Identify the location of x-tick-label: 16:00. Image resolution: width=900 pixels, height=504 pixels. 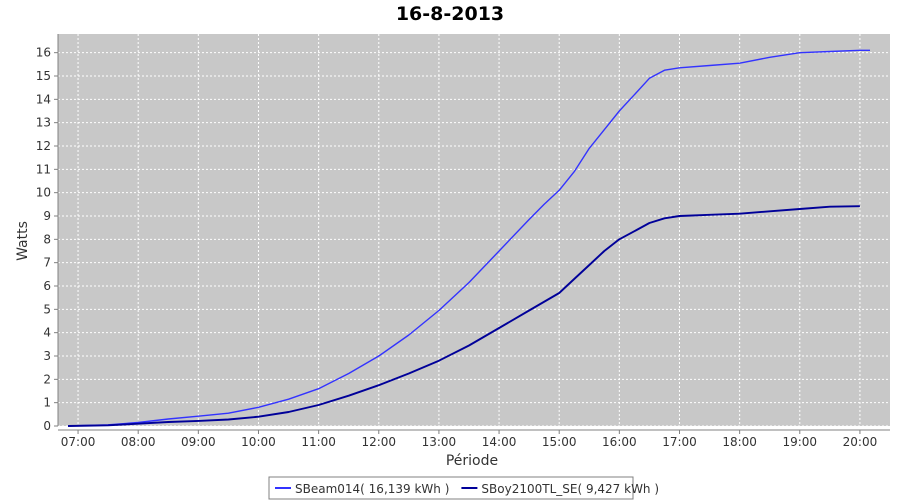
(619, 442).